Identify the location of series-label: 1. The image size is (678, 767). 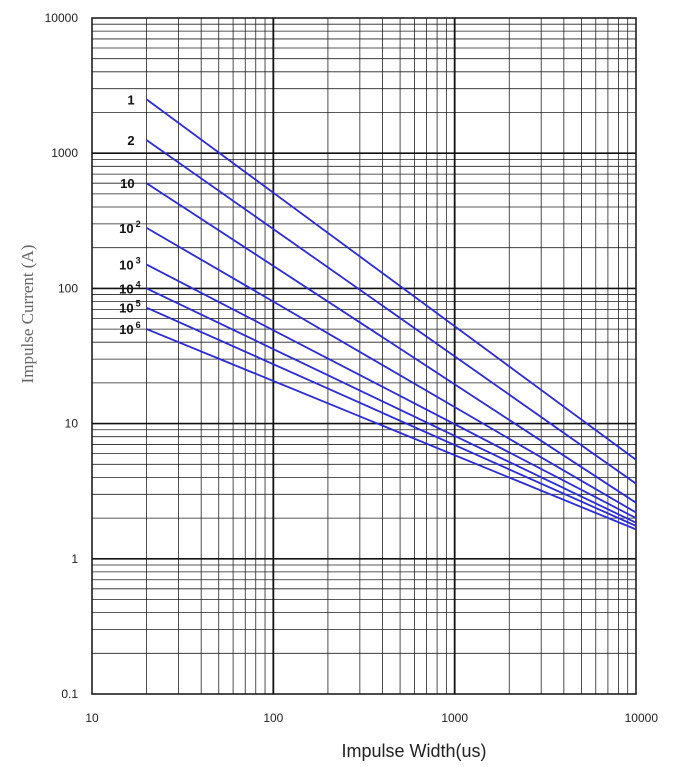
(130, 99).